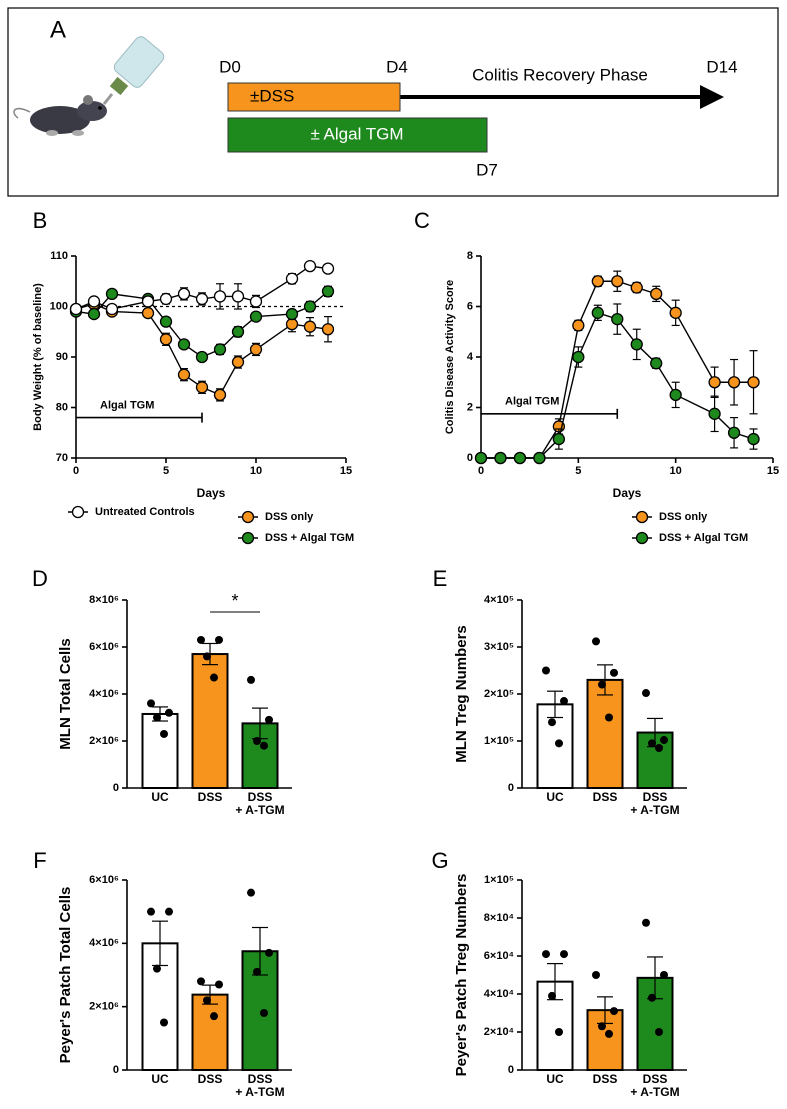  I want to click on significance-text: *, so click(234, 601).